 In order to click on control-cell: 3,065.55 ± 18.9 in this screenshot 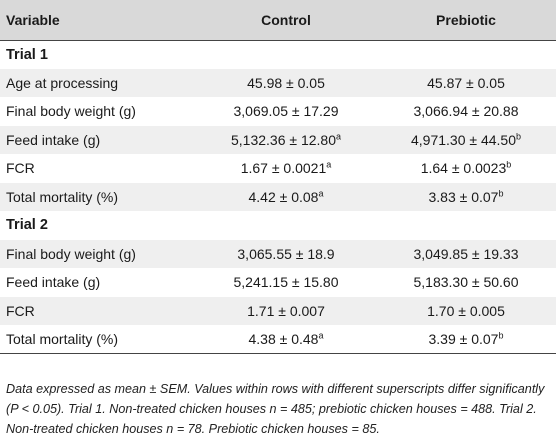, I will do `click(286, 254)`.